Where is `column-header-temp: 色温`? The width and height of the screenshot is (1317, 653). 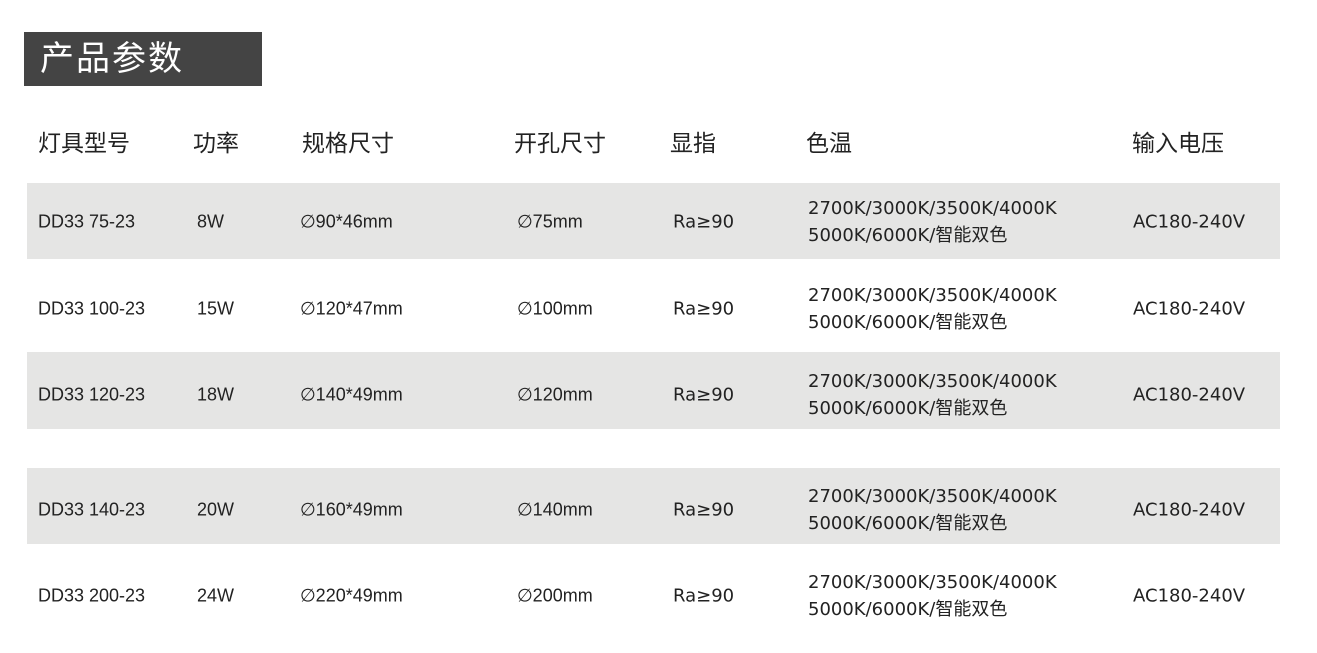 column-header-temp: 色温 is located at coordinates (829, 144).